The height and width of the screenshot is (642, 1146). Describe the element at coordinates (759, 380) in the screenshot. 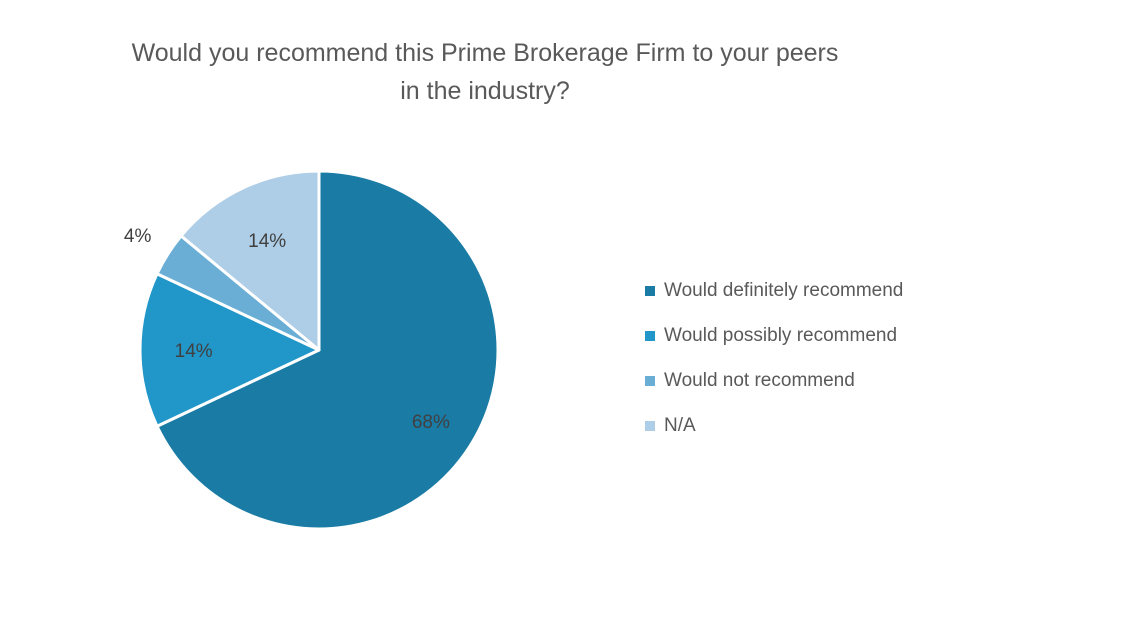

I see `legend-label-would-not-recommend: Would not recommend` at that location.